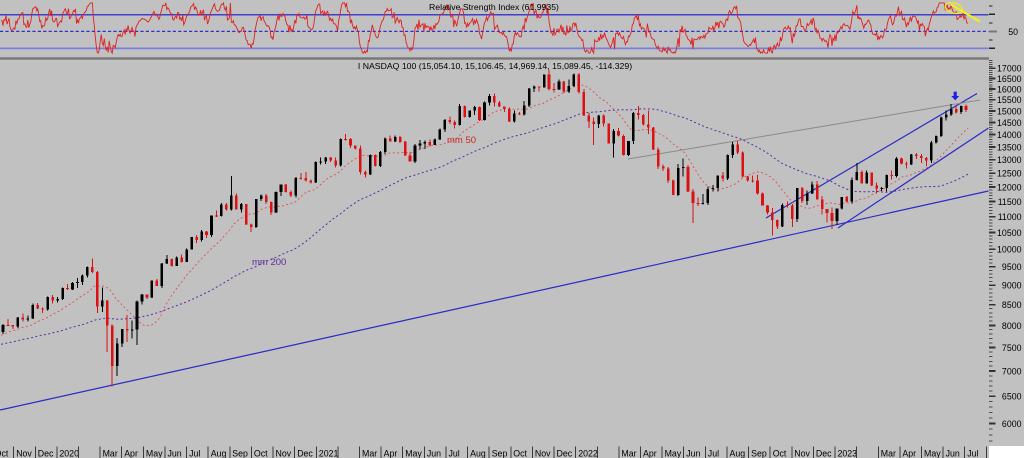 This screenshot has height=458, width=1024. What do you see at coordinates (1012, 286) in the screenshot?
I see `svg-text: 9000` at bounding box center [1012, 286].